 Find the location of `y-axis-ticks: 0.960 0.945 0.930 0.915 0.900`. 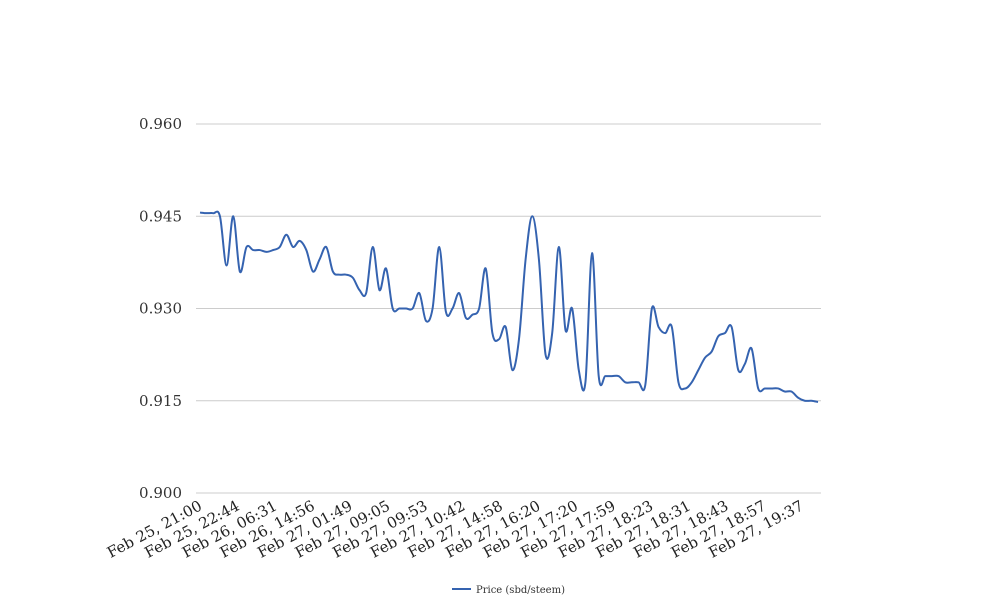

y-axis-ticks: 0.960 0.945 0.930 0.915 0.900 is located at coordinates (160, 308).